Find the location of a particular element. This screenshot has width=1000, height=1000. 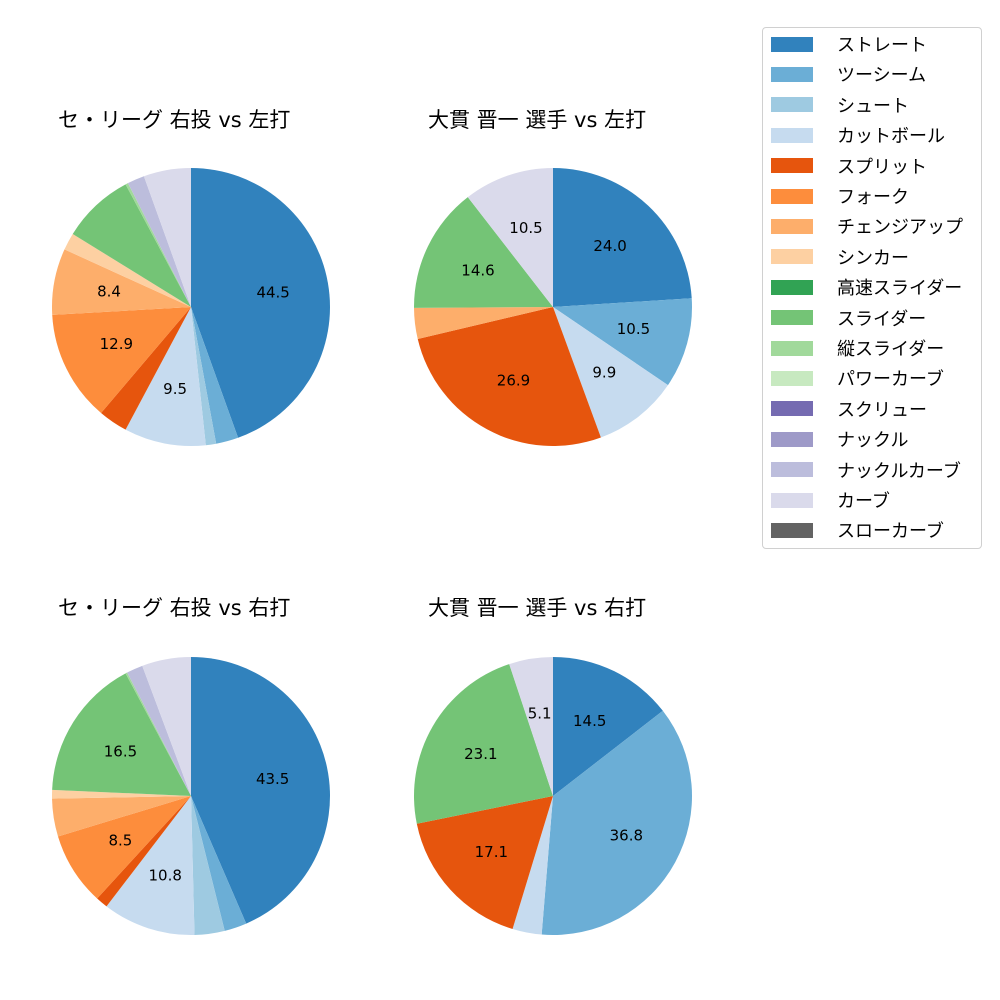

legend-item: ストレート is located at coordinates (849, 44).